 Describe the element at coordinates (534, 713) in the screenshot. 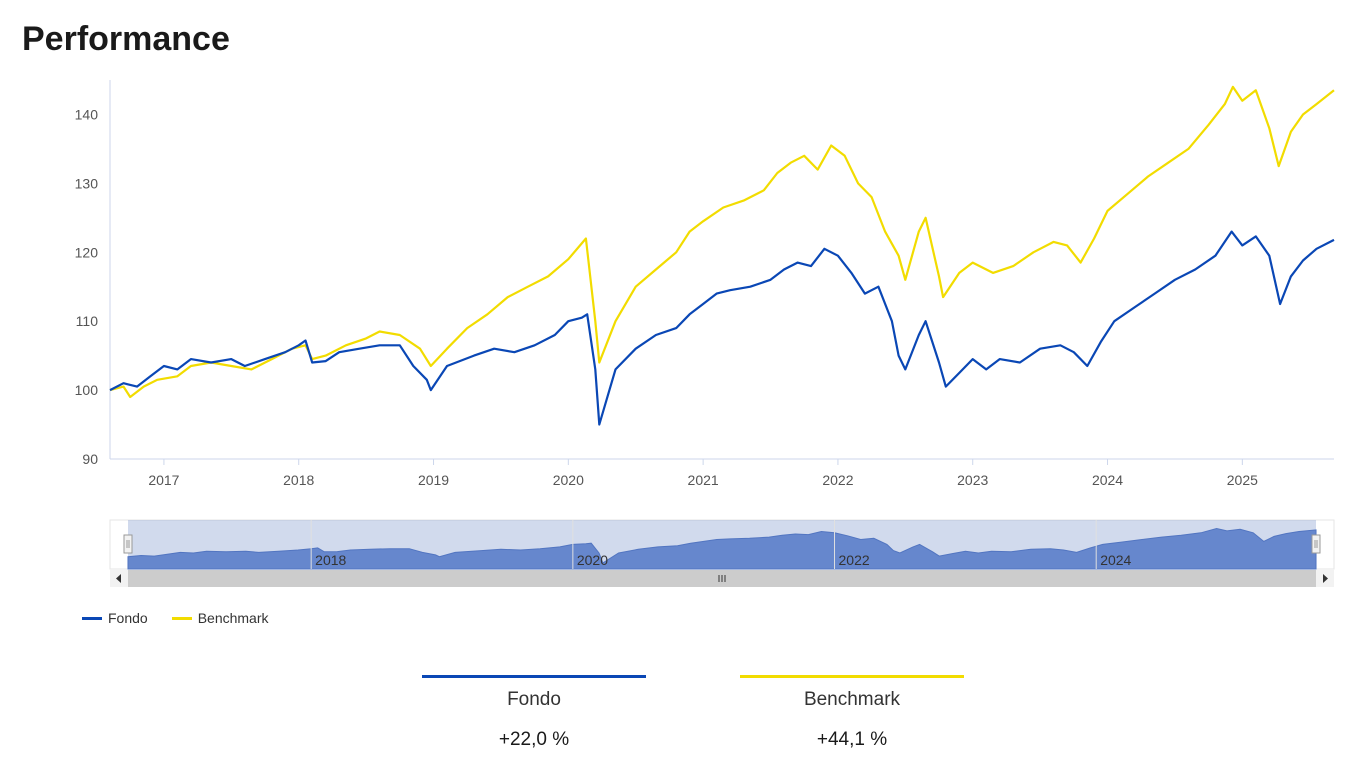

I see `summary-fondo: Fondo +22,0 %` at that location.